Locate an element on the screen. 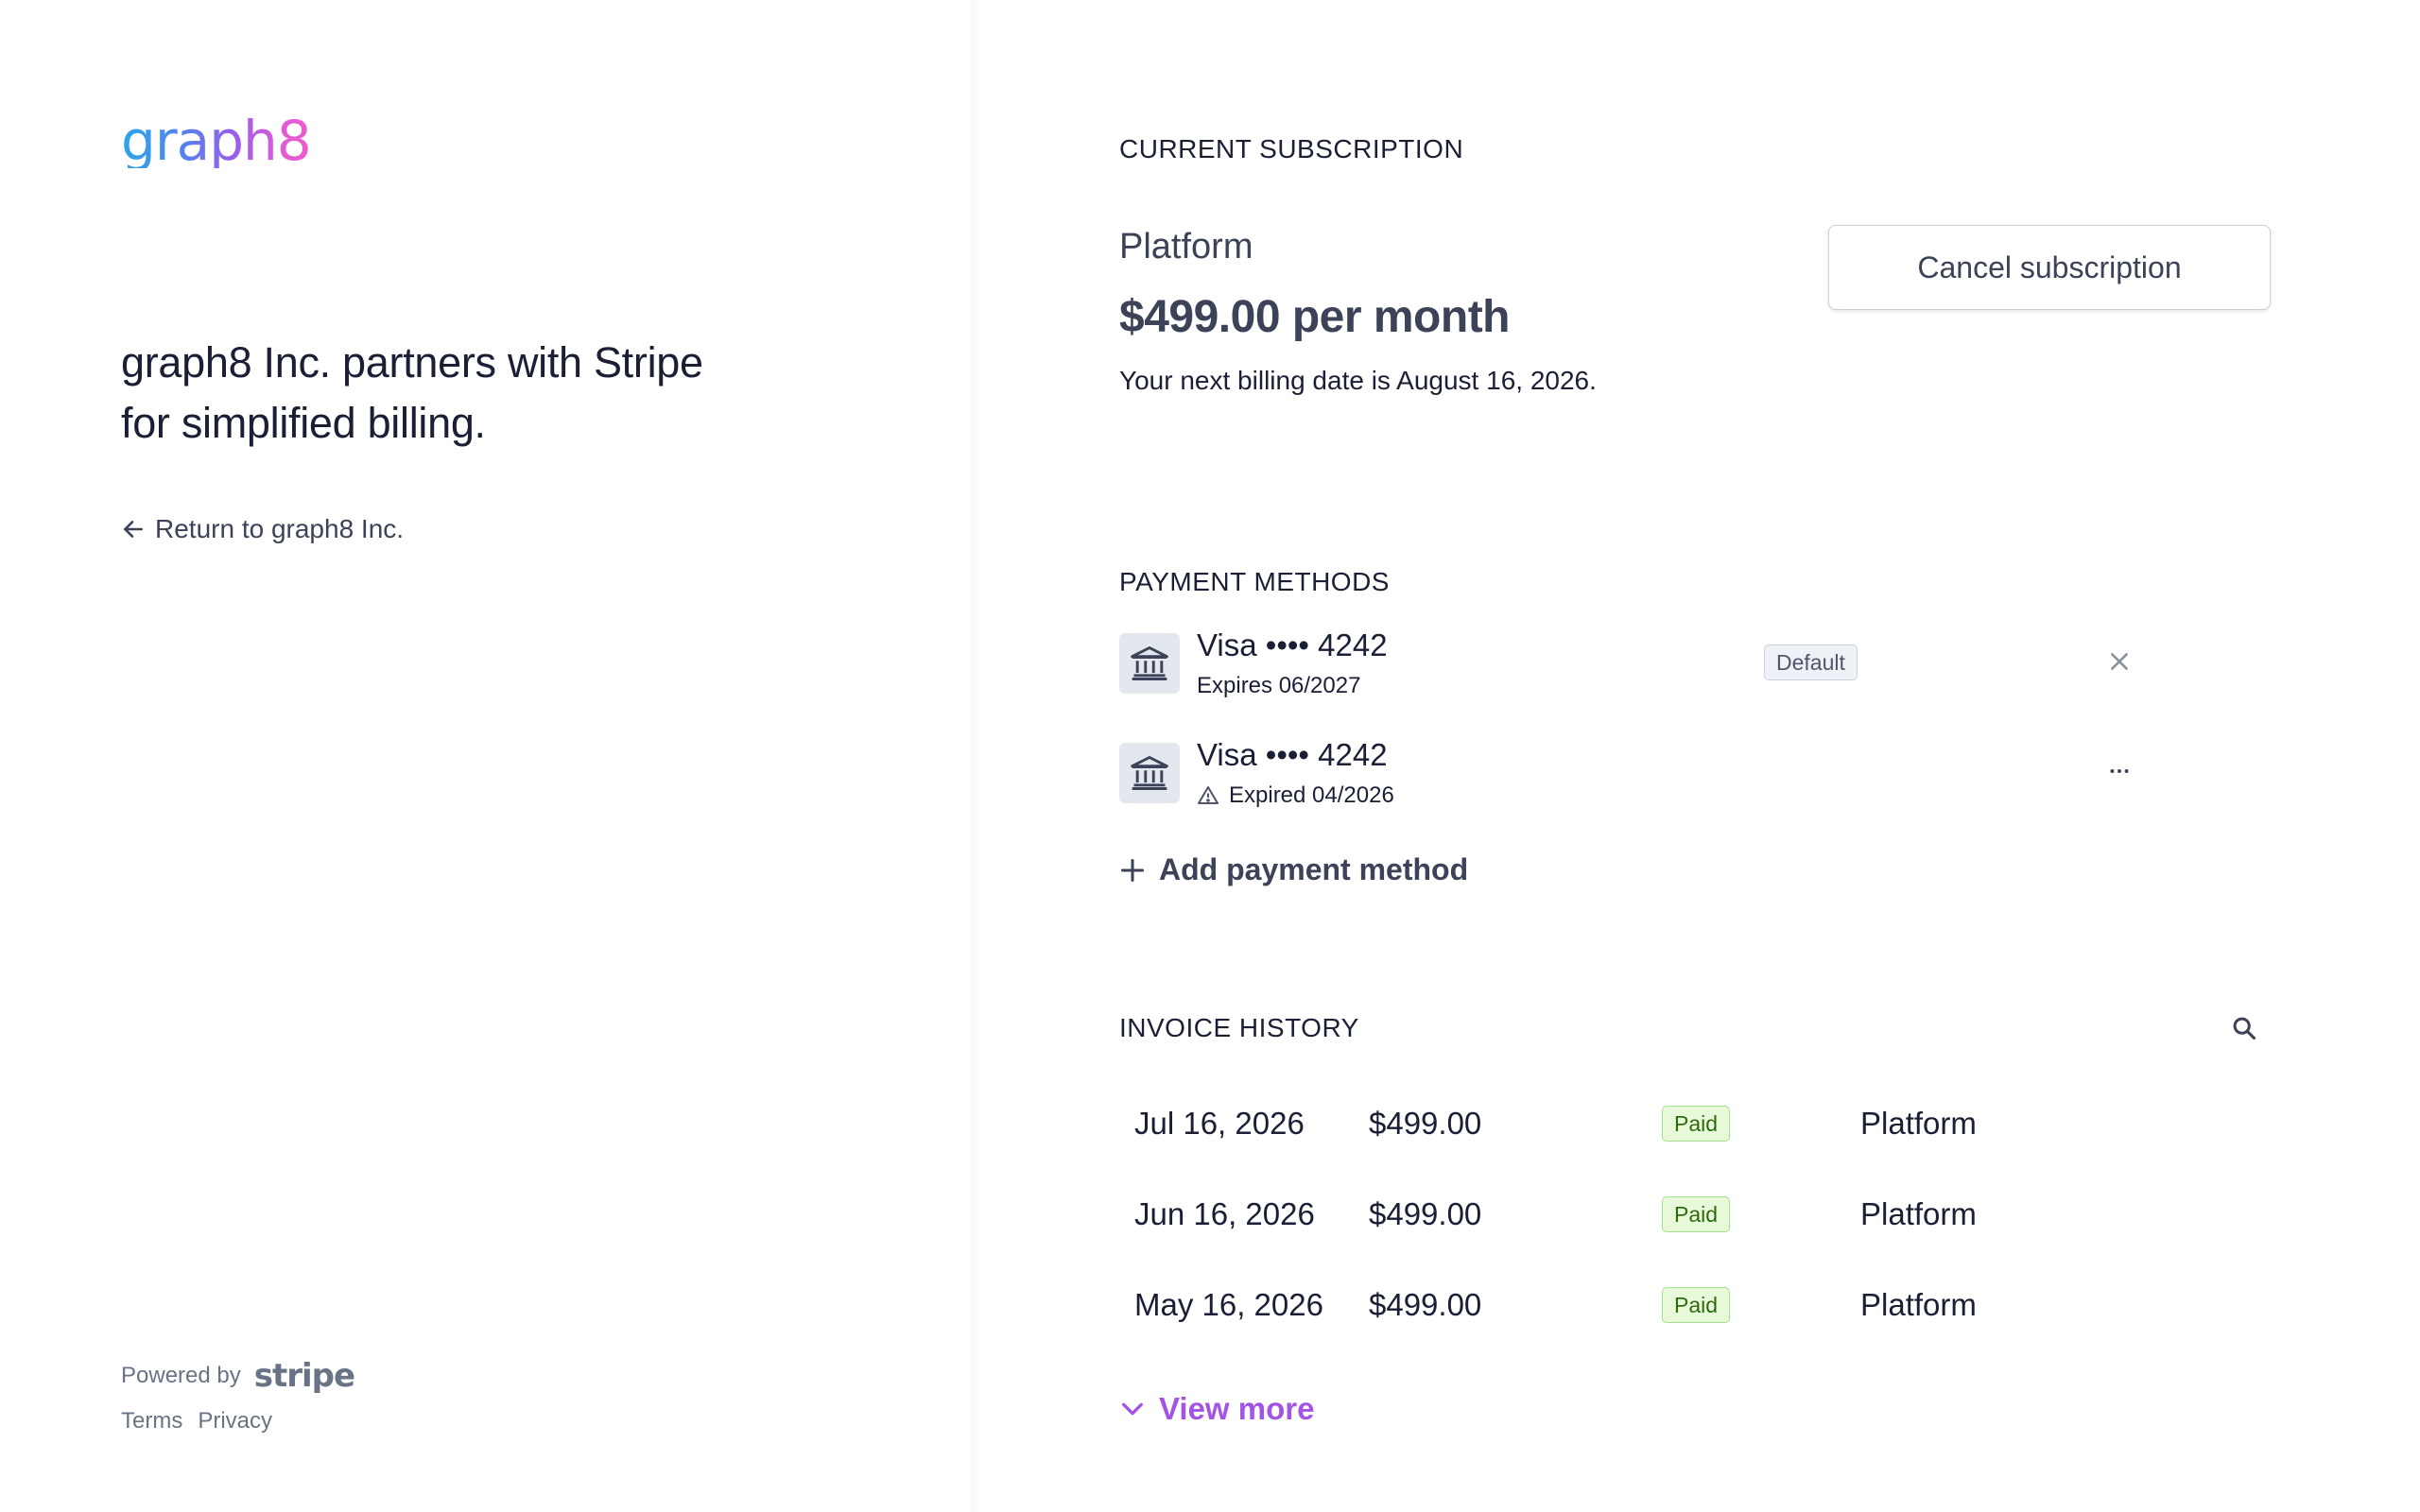 Image resolution: width=2420 pixels, height=1512 pixels. powered-by: Powered by stripe is located at coordinates (238, 1376).